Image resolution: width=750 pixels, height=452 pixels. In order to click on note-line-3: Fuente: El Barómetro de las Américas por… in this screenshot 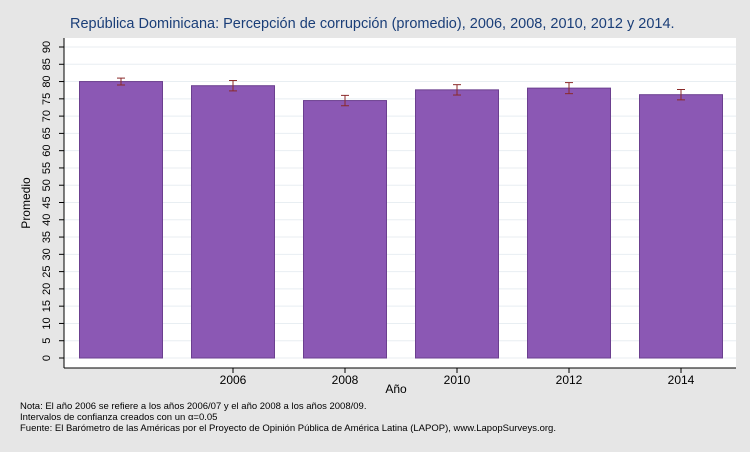, I will do `click(288, 428)`.